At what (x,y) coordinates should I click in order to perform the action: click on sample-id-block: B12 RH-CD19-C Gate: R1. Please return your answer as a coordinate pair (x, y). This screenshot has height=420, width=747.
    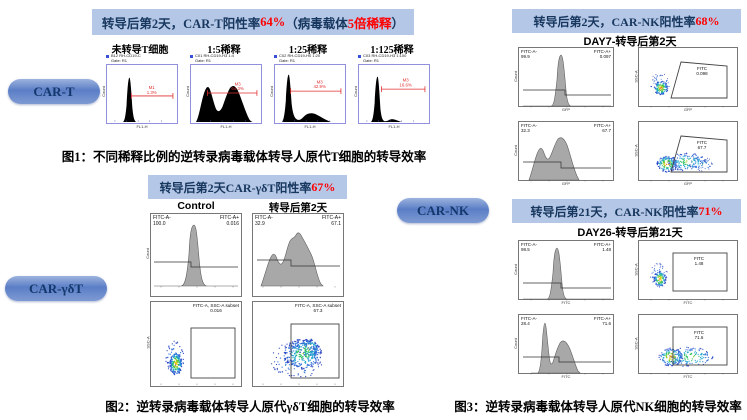
    Looking at the image, I should click on (126, 58).